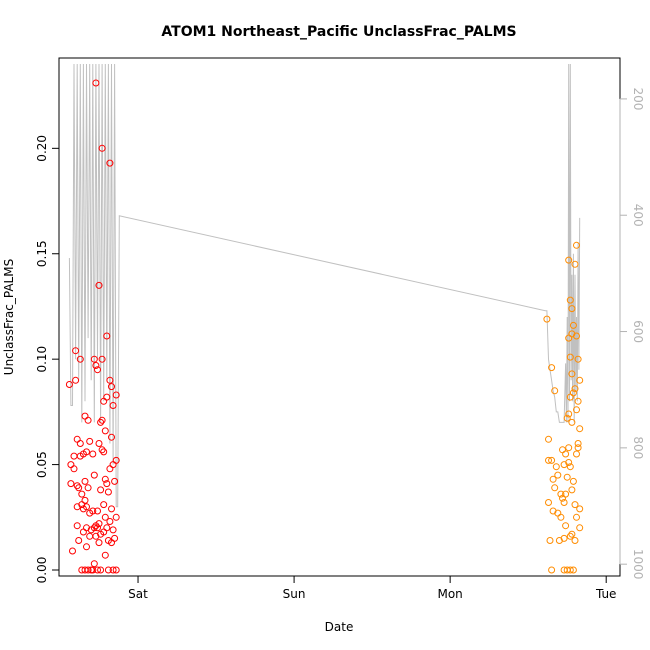  Describe the element at coordinates (138, 594) in the screenshot. I see `x-tick-label: Sat` at that location.